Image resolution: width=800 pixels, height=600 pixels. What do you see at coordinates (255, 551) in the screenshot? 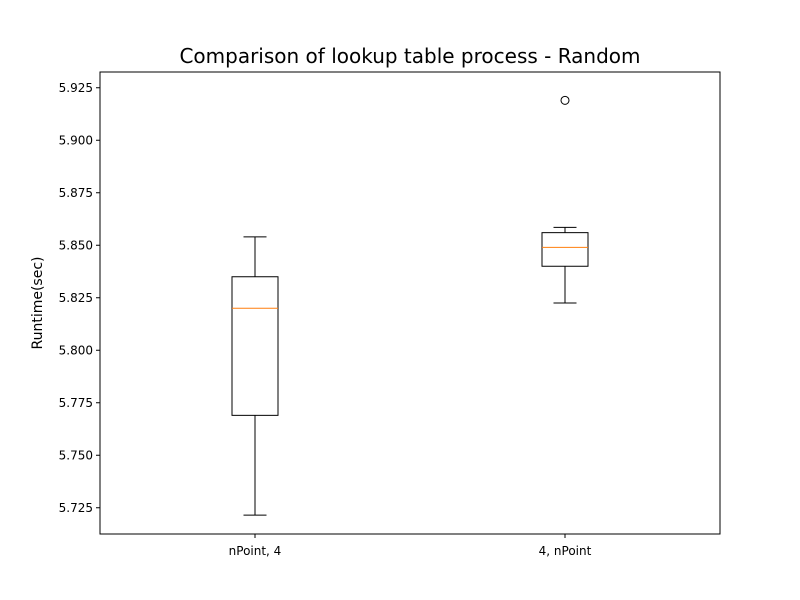
I see `x-tick-label: nPoint, 4` at bounding box center [255, 551].